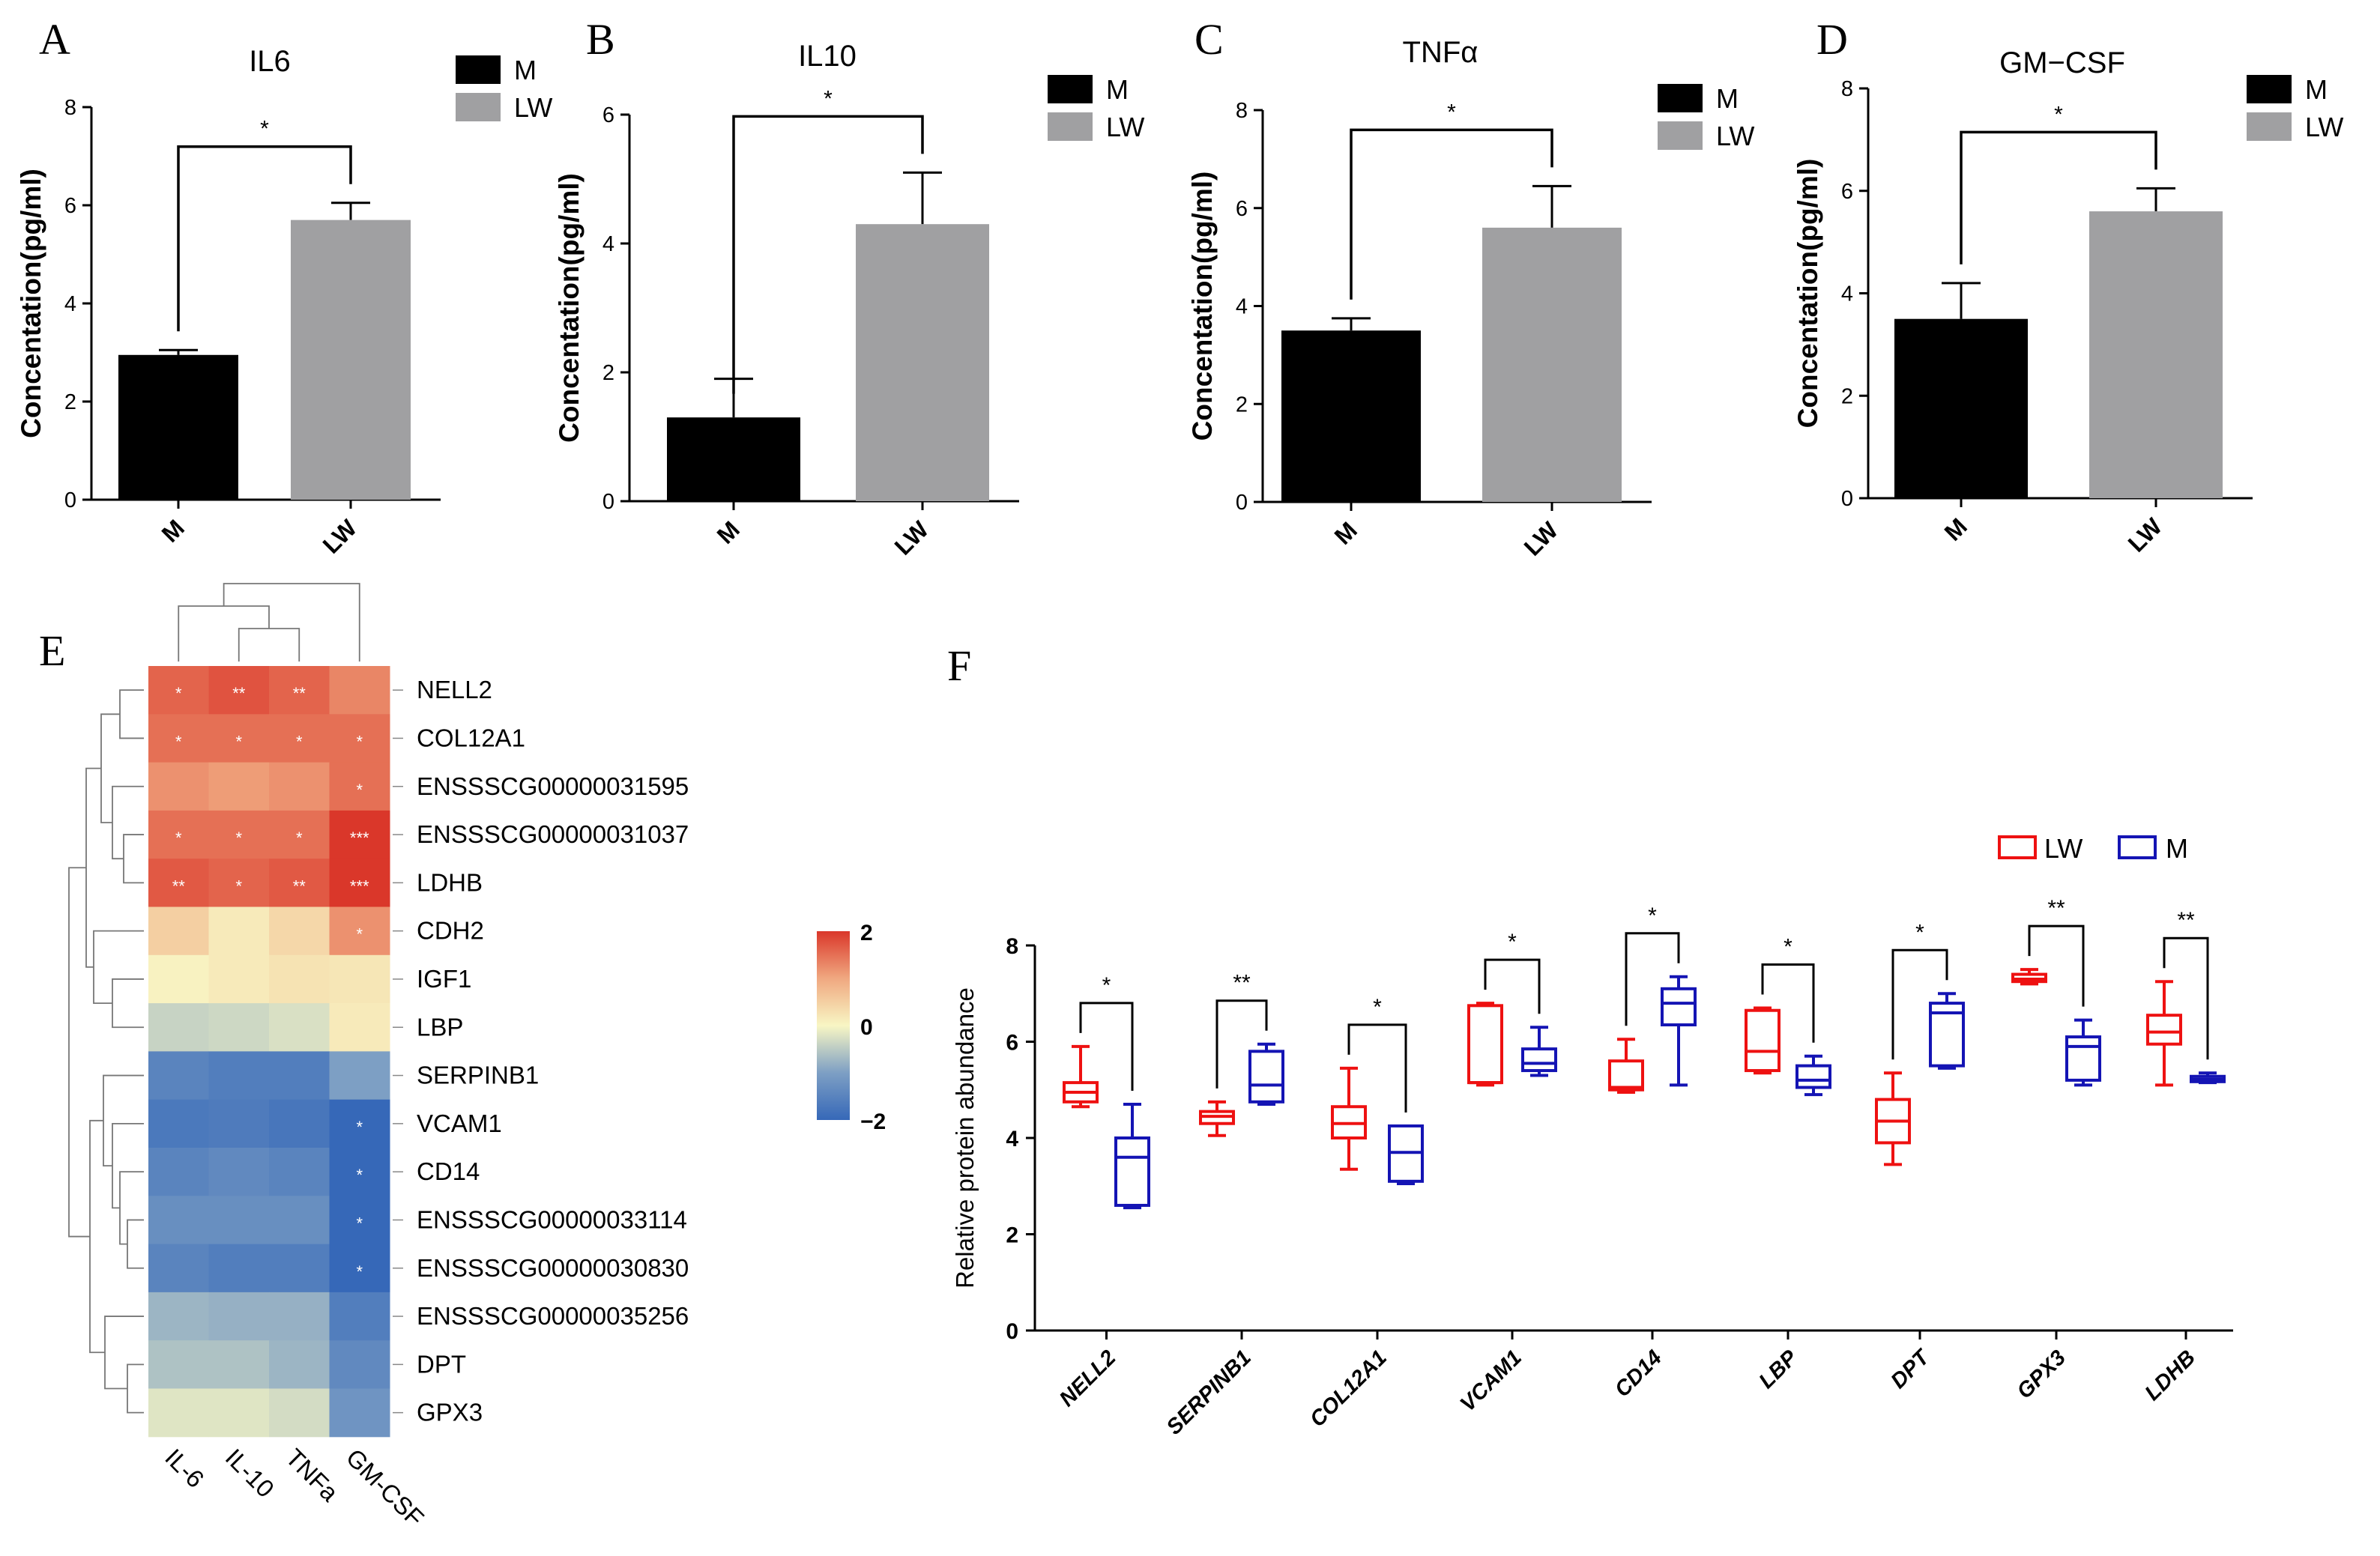  Describe the element at coordinates (448, 1171) in the screenshot. I see `heatmap-row-label: CD14` at that location.